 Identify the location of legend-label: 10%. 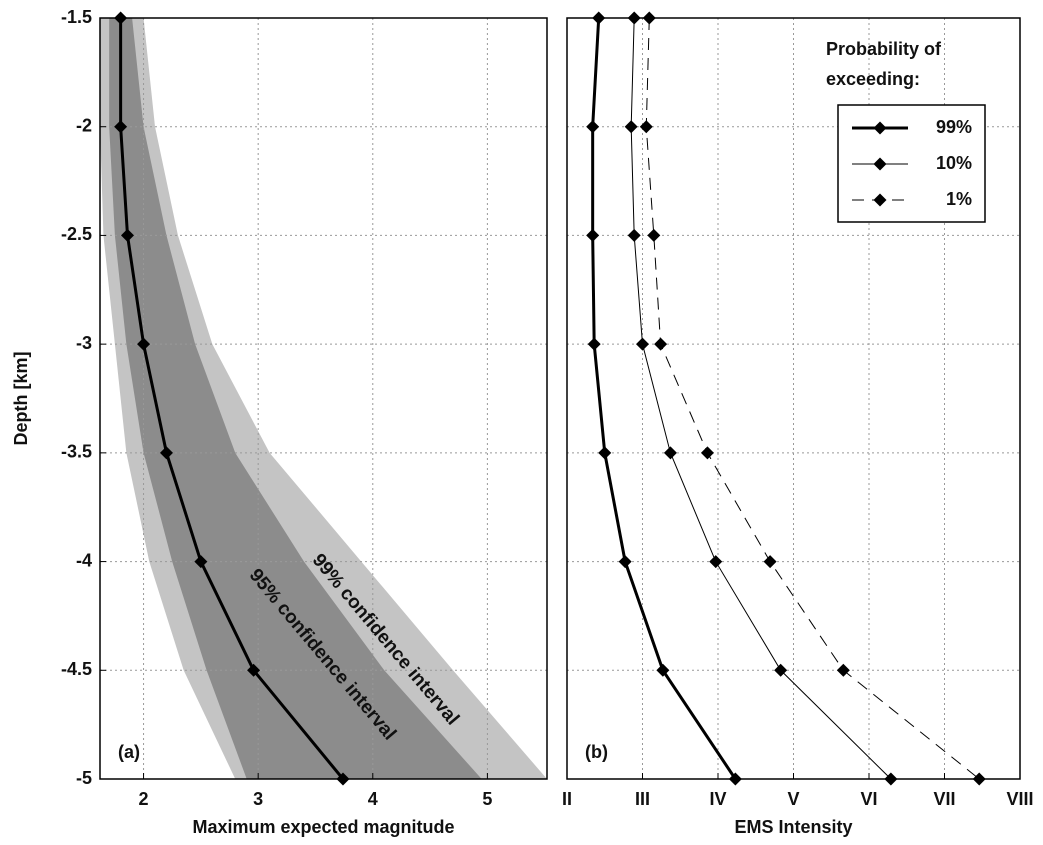
(954, 163).